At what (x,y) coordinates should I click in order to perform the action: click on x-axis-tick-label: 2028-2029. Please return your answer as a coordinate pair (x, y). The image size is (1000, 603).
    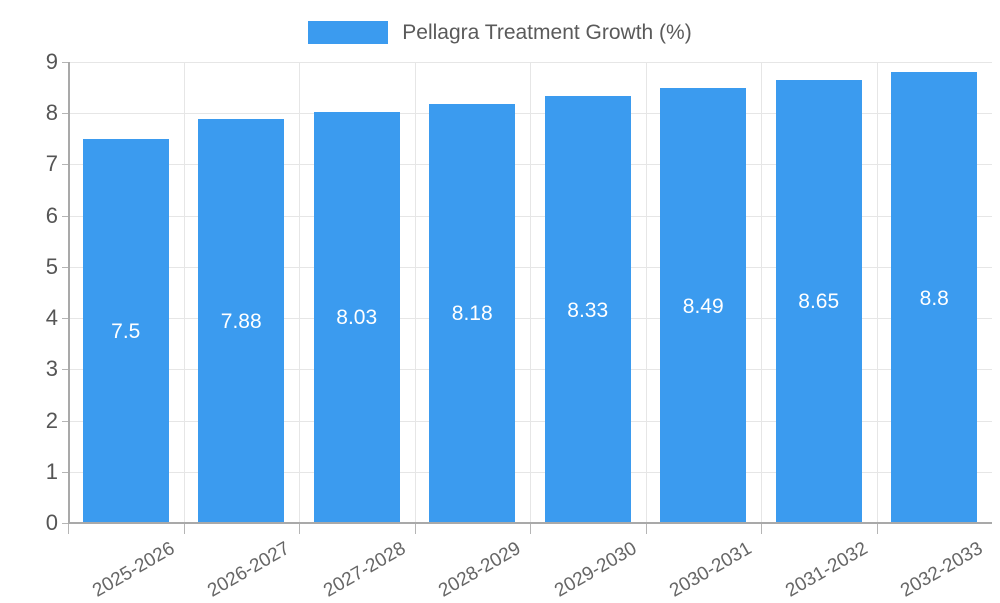
    Looking at the image, I should click on (480, 570).